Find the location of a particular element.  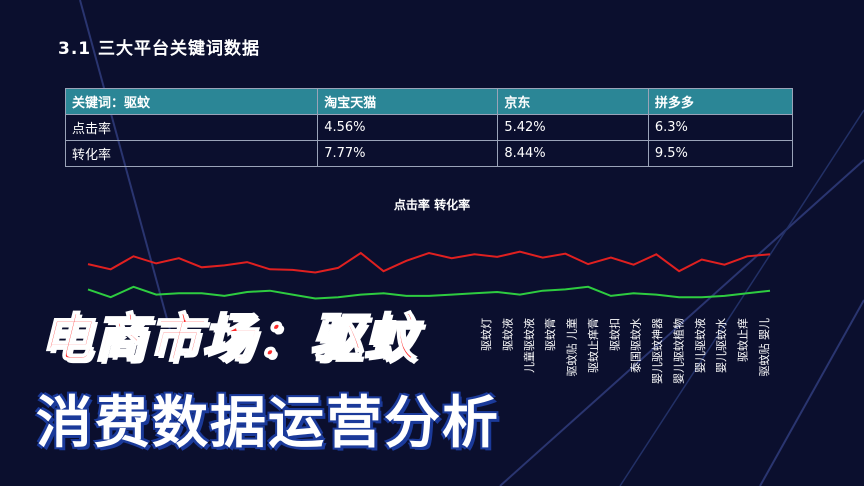

x-tick-label: 驱蚊液 is located at coordinates (507, 334).